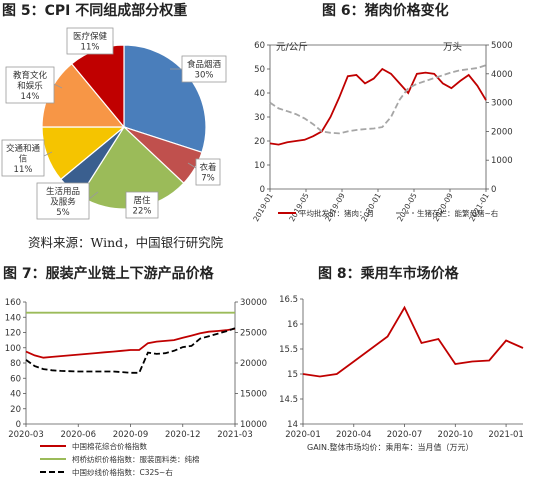 The image size is (550, 484). What do you see at coordinates (15, 379) in the screenshot?
I see `apparel-y-tick-label: 60` at bounding box center [15, 379].